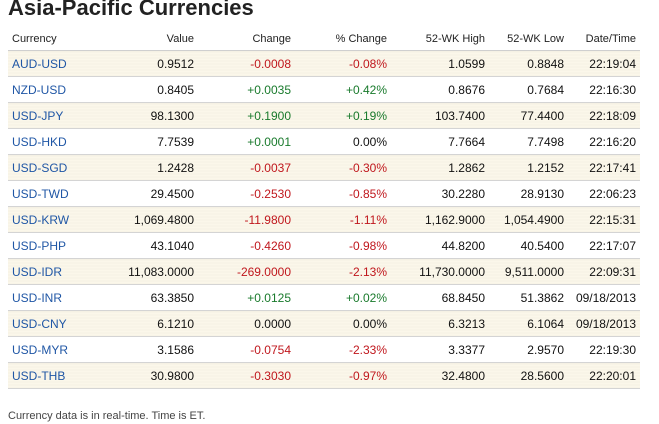 This screenshot has height=424, width=659. Describe the element at coordinates (343, 245) in the screenshot. I see `pct-change-cell: -0.98%` at that location.